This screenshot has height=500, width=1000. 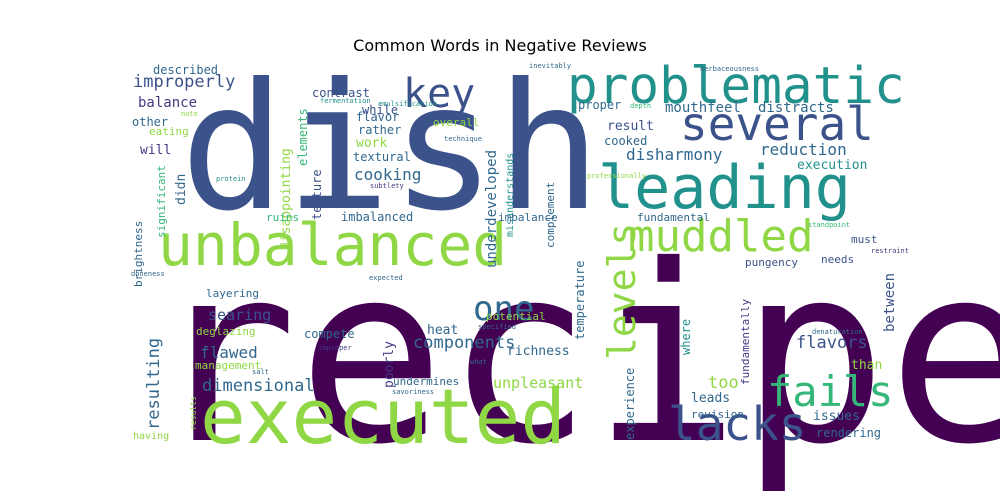 What do you see at coordinates (380, 110) in the screenshot?
I see `word-while: while` at bounding box center [380, 110].